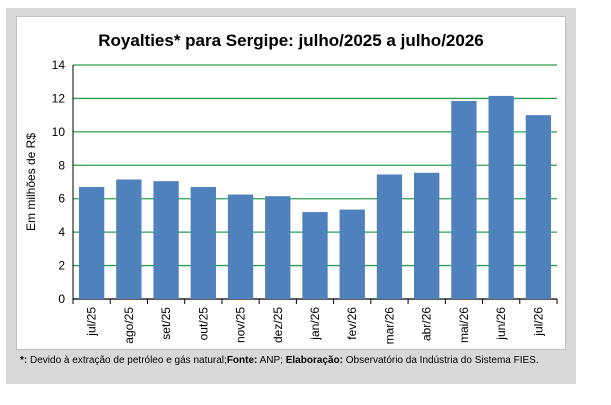 The image size is (611, 405). What do you see at coordinates (242, 360) in the screenshot?
I see `footnote-source-label: Fonte:` at bounding box center [242, 360].